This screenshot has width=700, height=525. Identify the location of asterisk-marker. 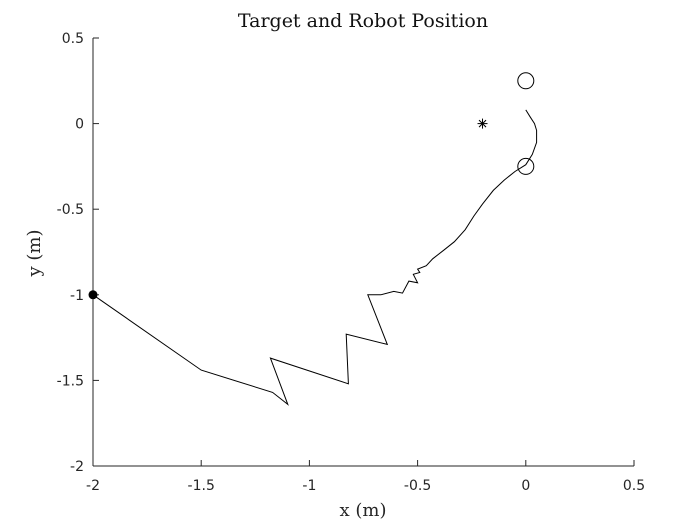
(482, 123).